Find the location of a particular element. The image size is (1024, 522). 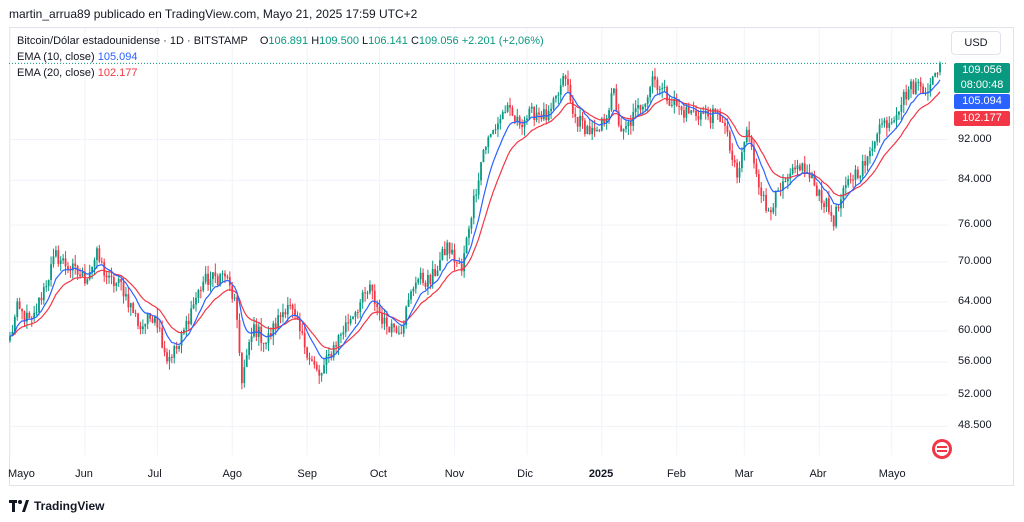

x-tick-label: Nov is located at coordinates (454, 474).